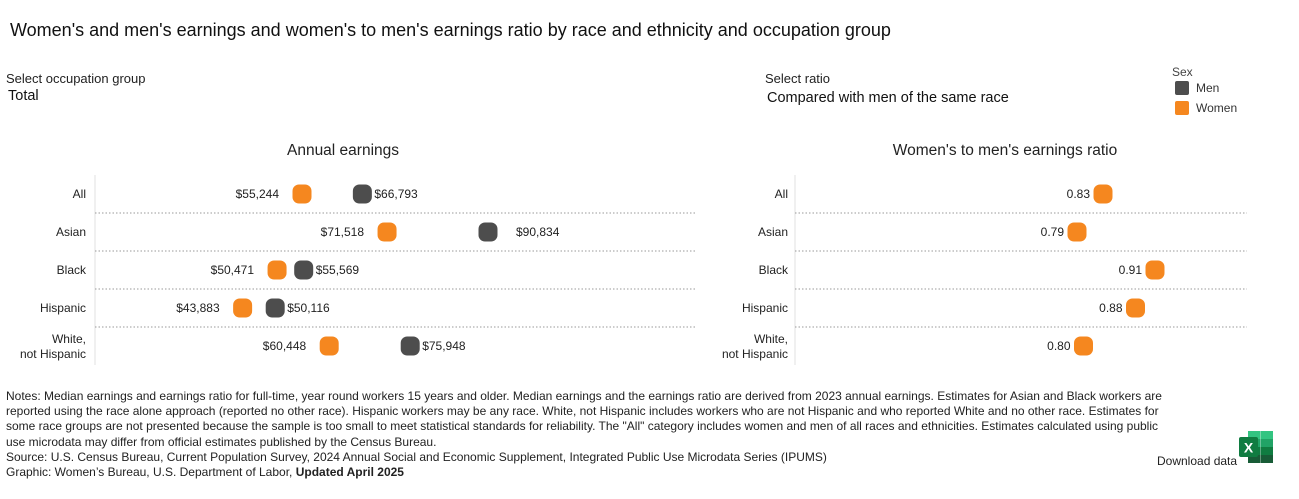 The width and height of the screenshot is (1299, 499). Describe the element at coordinates (233, 270) in the screenshot. I see `earnings-women-label-black: $50,471` at that location.